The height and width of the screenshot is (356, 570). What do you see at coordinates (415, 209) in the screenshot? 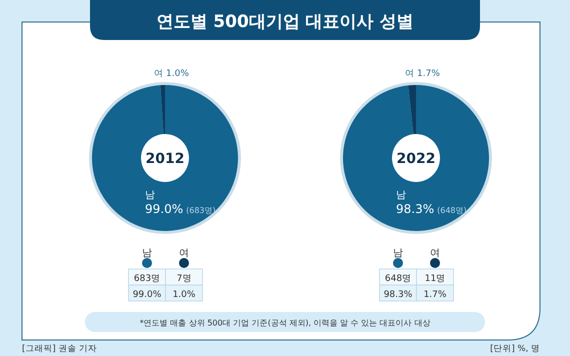
I see `data-label: 98.3%` at bounding box center [415, 209].